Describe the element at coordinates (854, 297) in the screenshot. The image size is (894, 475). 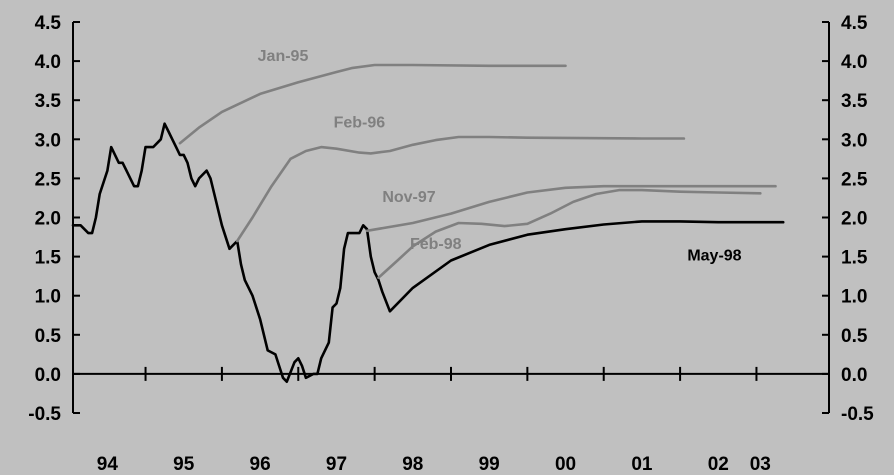
I see `y-tick-label-right: 1.0` at that location.